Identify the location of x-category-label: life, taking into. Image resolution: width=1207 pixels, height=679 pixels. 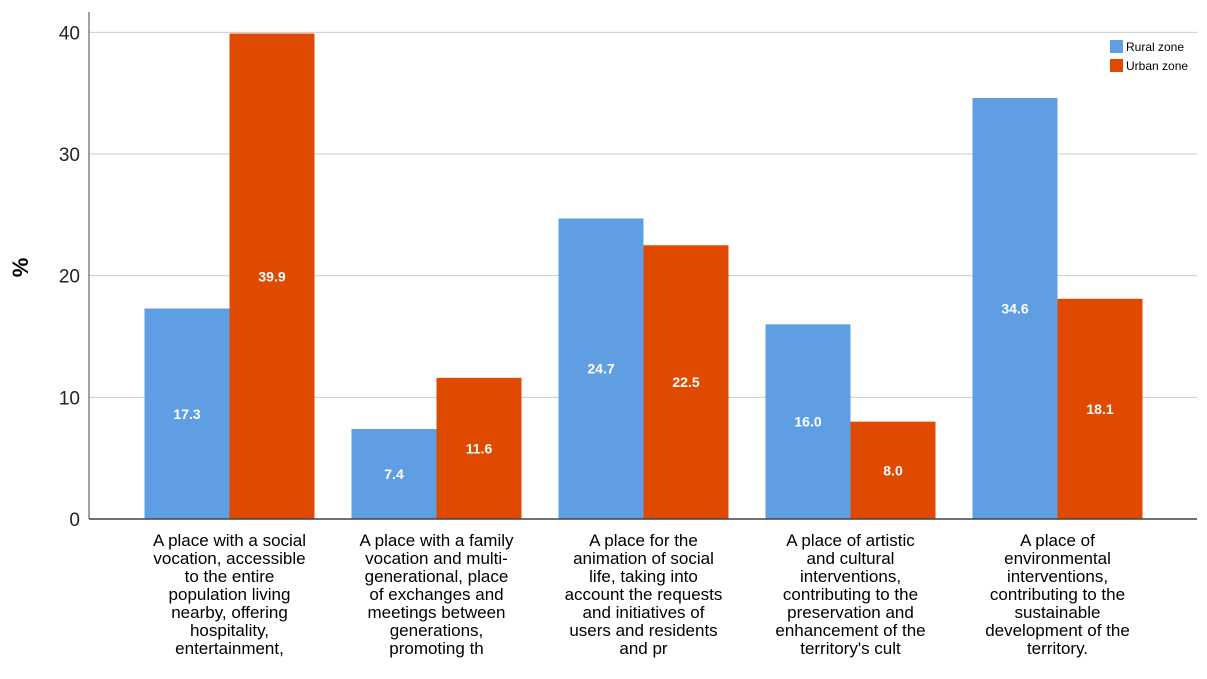
(643, 576).